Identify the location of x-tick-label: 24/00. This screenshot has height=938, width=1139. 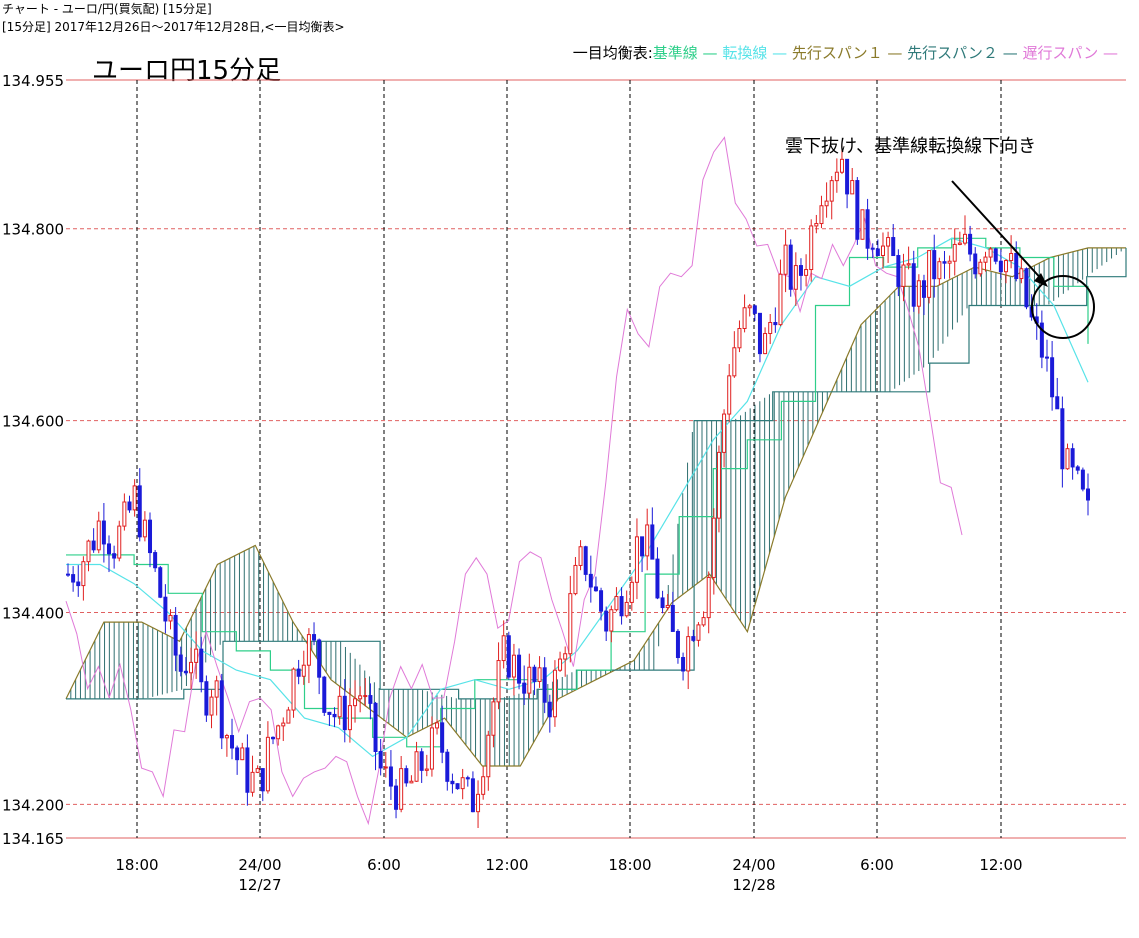
(753, 865).